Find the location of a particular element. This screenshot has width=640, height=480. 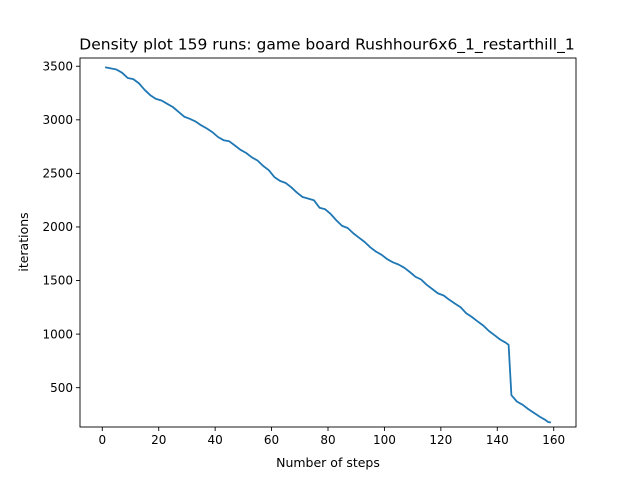

x-tick-label: 40 is located at coordinates (215, 440).